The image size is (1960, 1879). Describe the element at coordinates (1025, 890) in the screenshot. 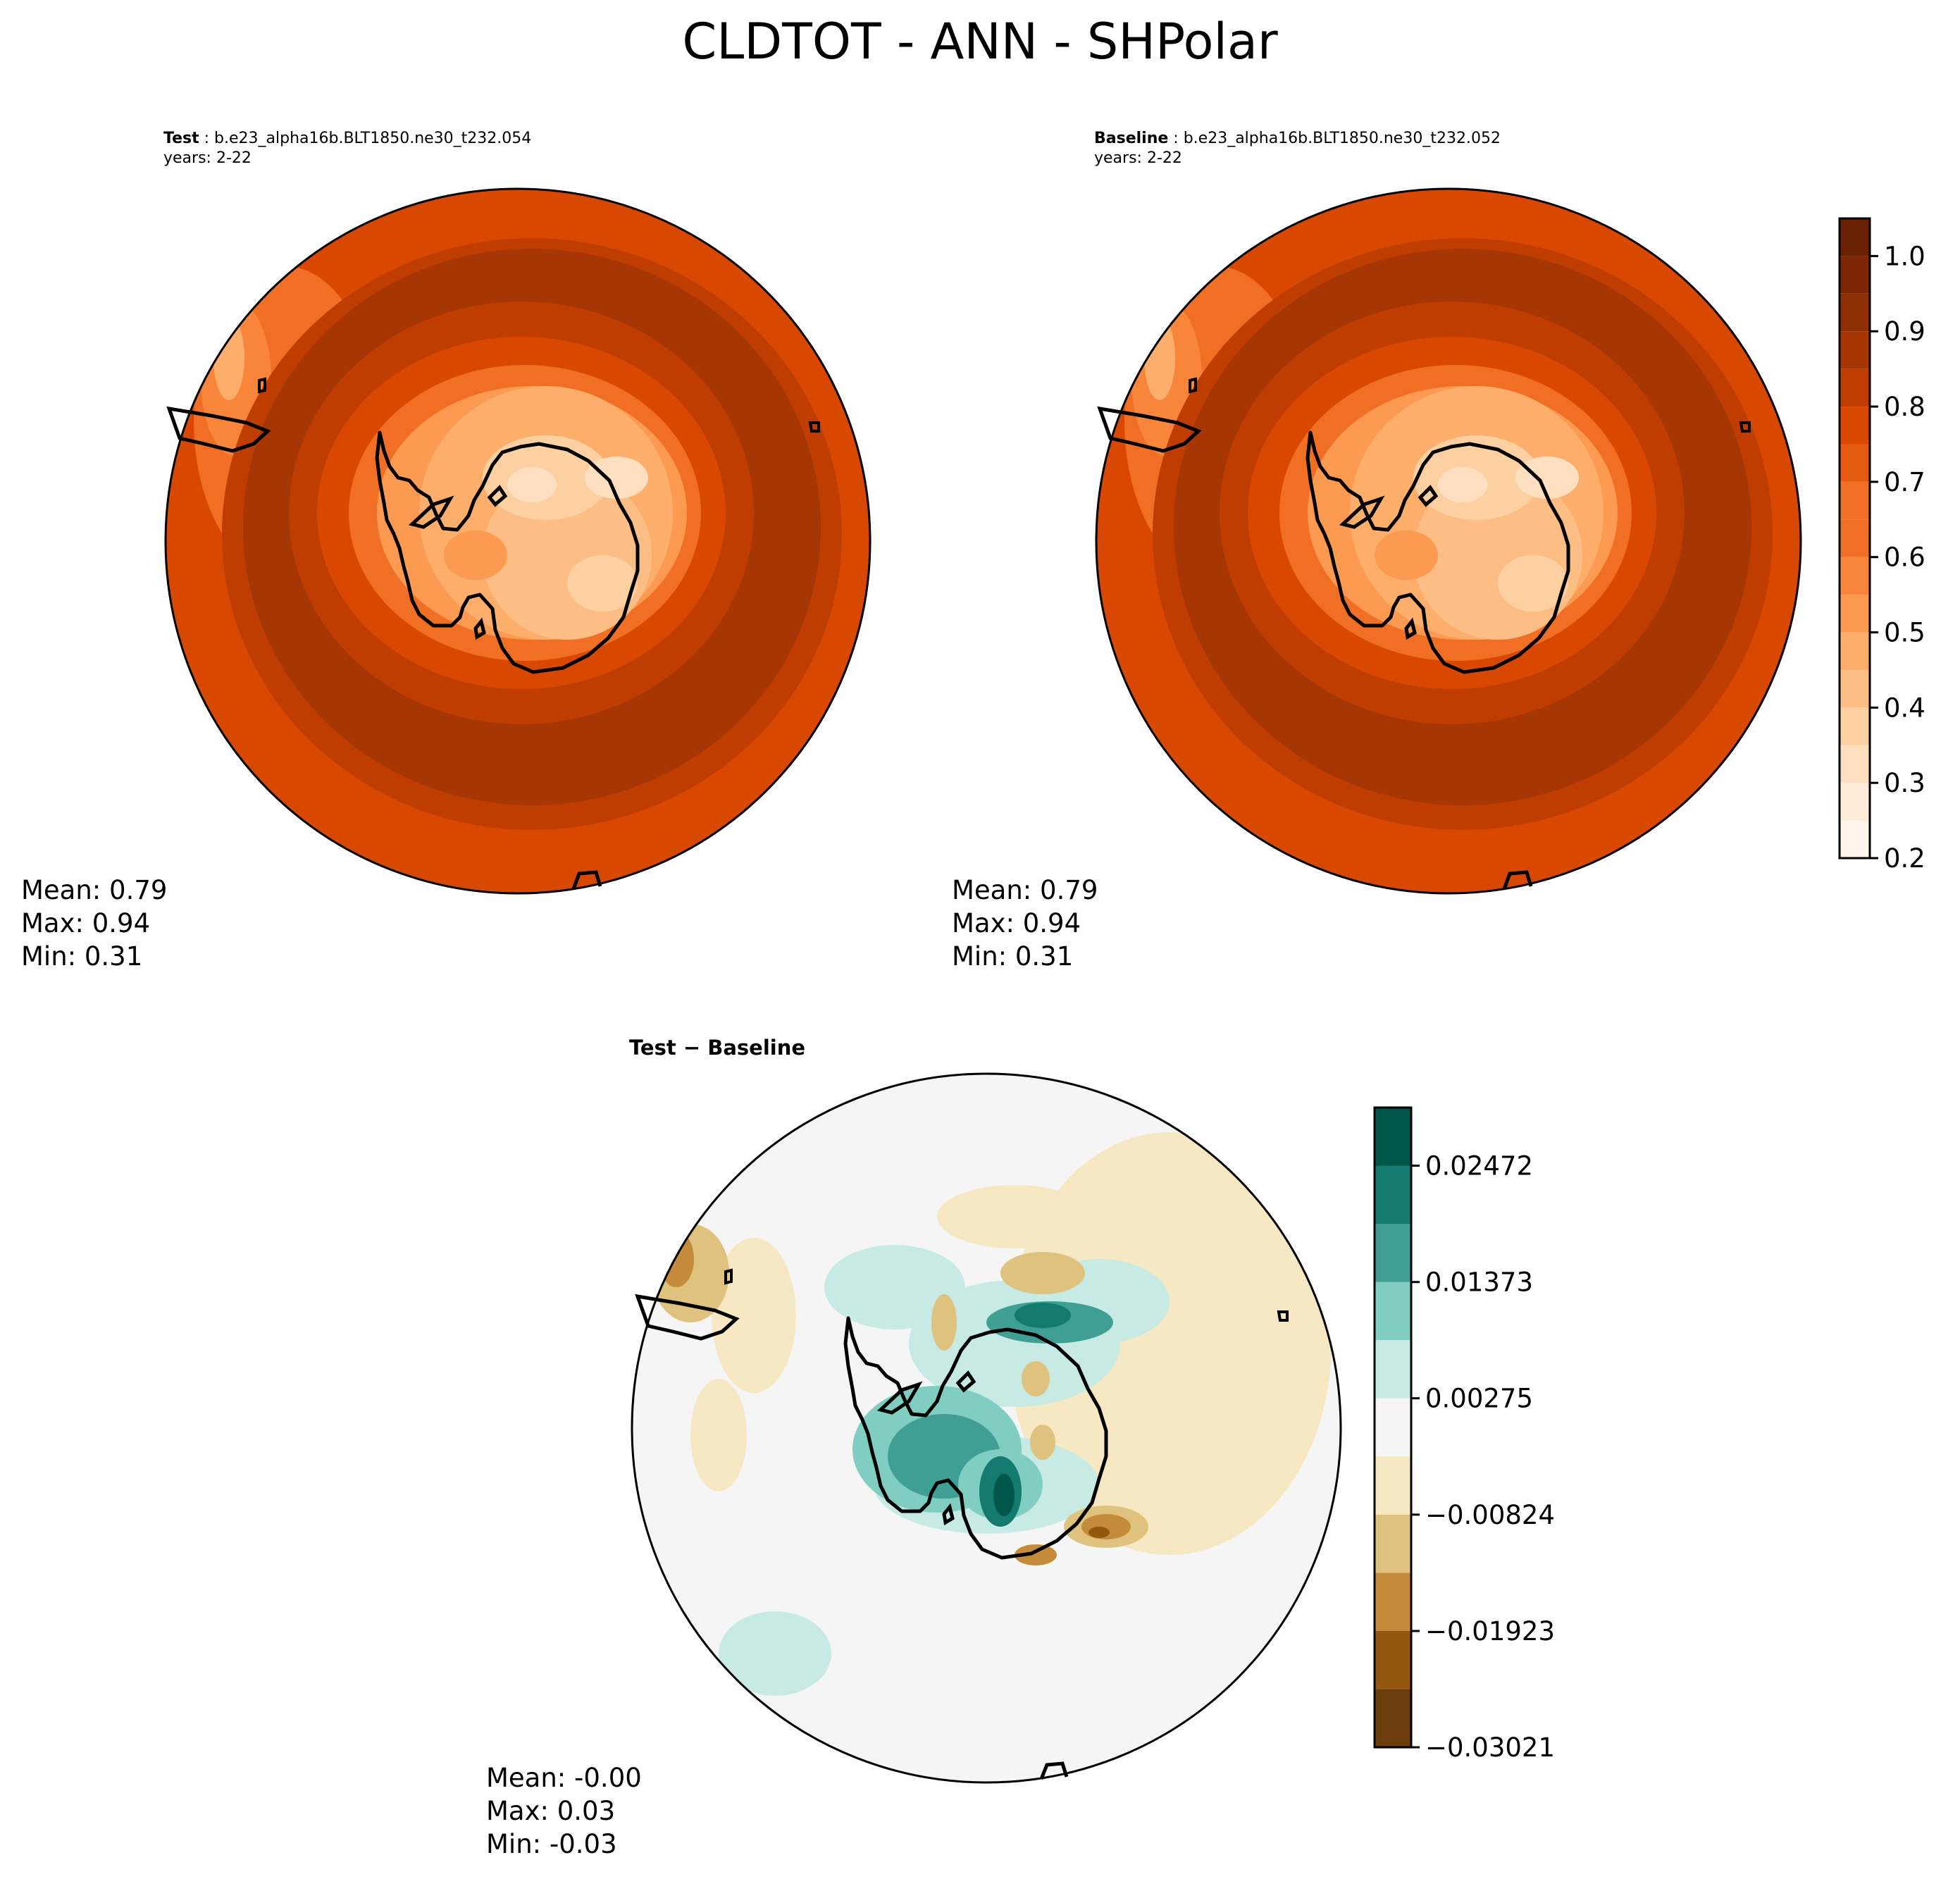

I see `baseline-mean: Mean: 0.79` at that location.